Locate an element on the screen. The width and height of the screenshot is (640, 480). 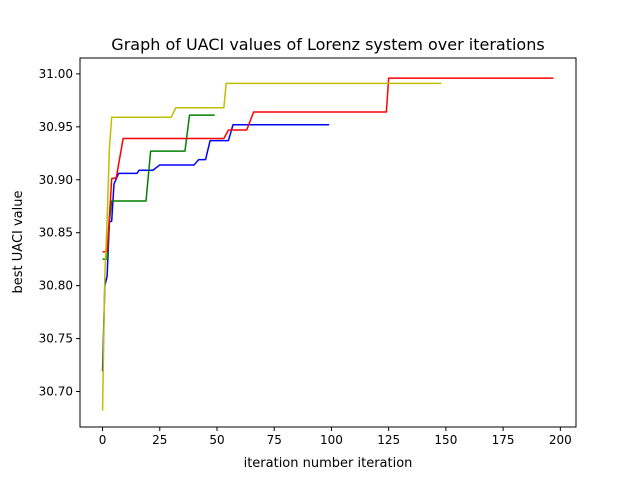
y-tick-label: 30.75 is located at coordinates (56, 339).